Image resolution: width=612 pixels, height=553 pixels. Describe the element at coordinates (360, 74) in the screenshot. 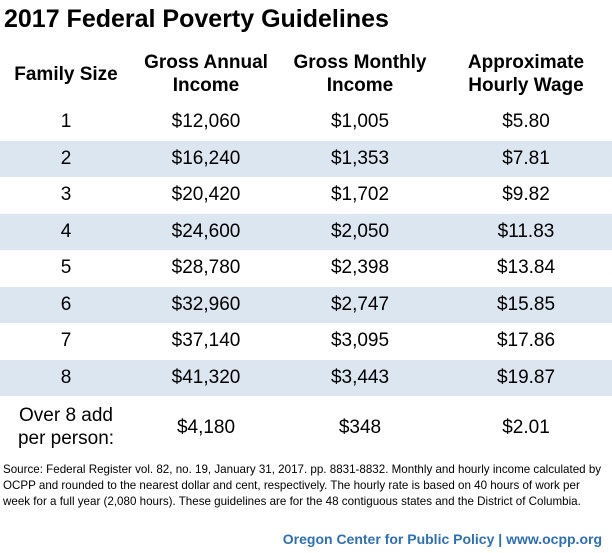

I see `header-gross-monthly: Gross Monthly Income` at that location.